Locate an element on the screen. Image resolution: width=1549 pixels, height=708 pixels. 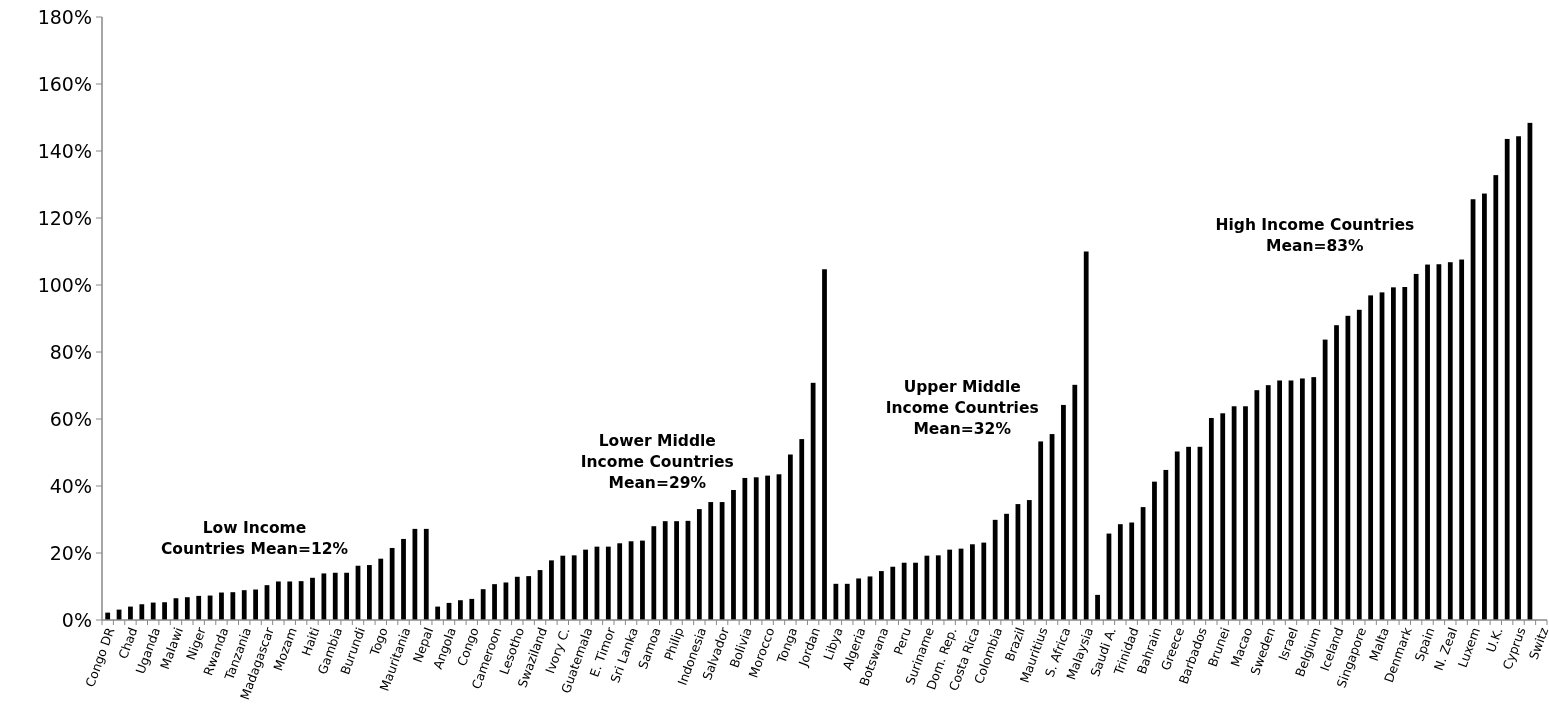
y-tick-label: 0% is located at coordinates (76, 619).